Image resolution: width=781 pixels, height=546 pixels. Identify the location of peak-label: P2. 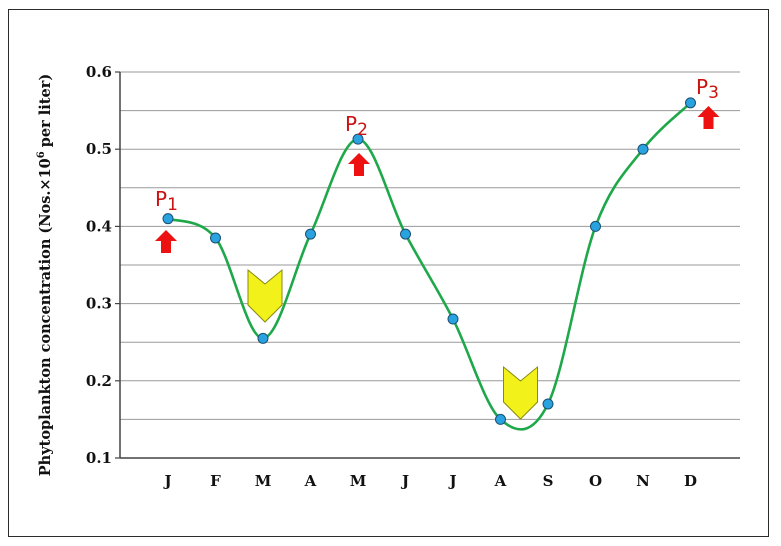
(356, 126).